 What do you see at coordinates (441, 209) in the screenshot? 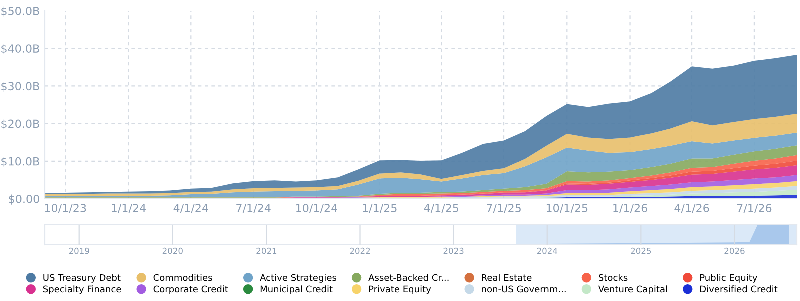
I see `x-tick-label: 4/1/25` at bounding box center [441, 209].